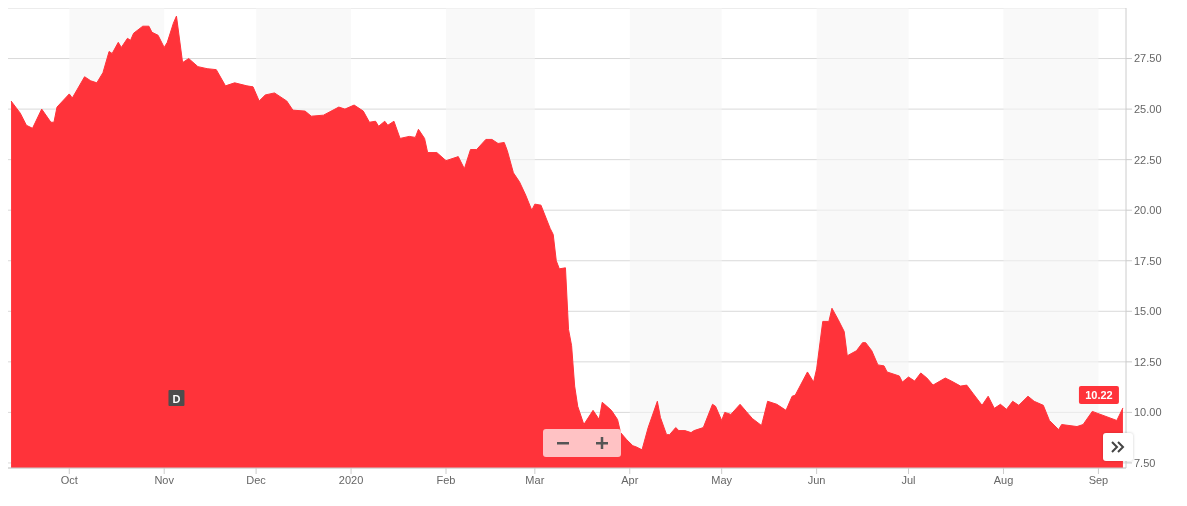 This screenshot has width=1187, height=506. I want to click on x-tick-label: 2020, so click(351, 479).